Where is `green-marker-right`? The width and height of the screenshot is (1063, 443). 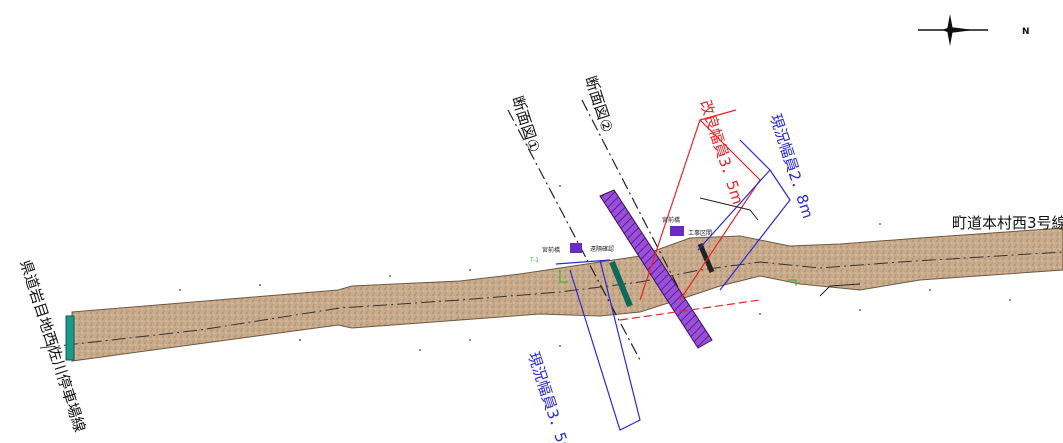
green-marker-right is located at coordinates (792, 282).